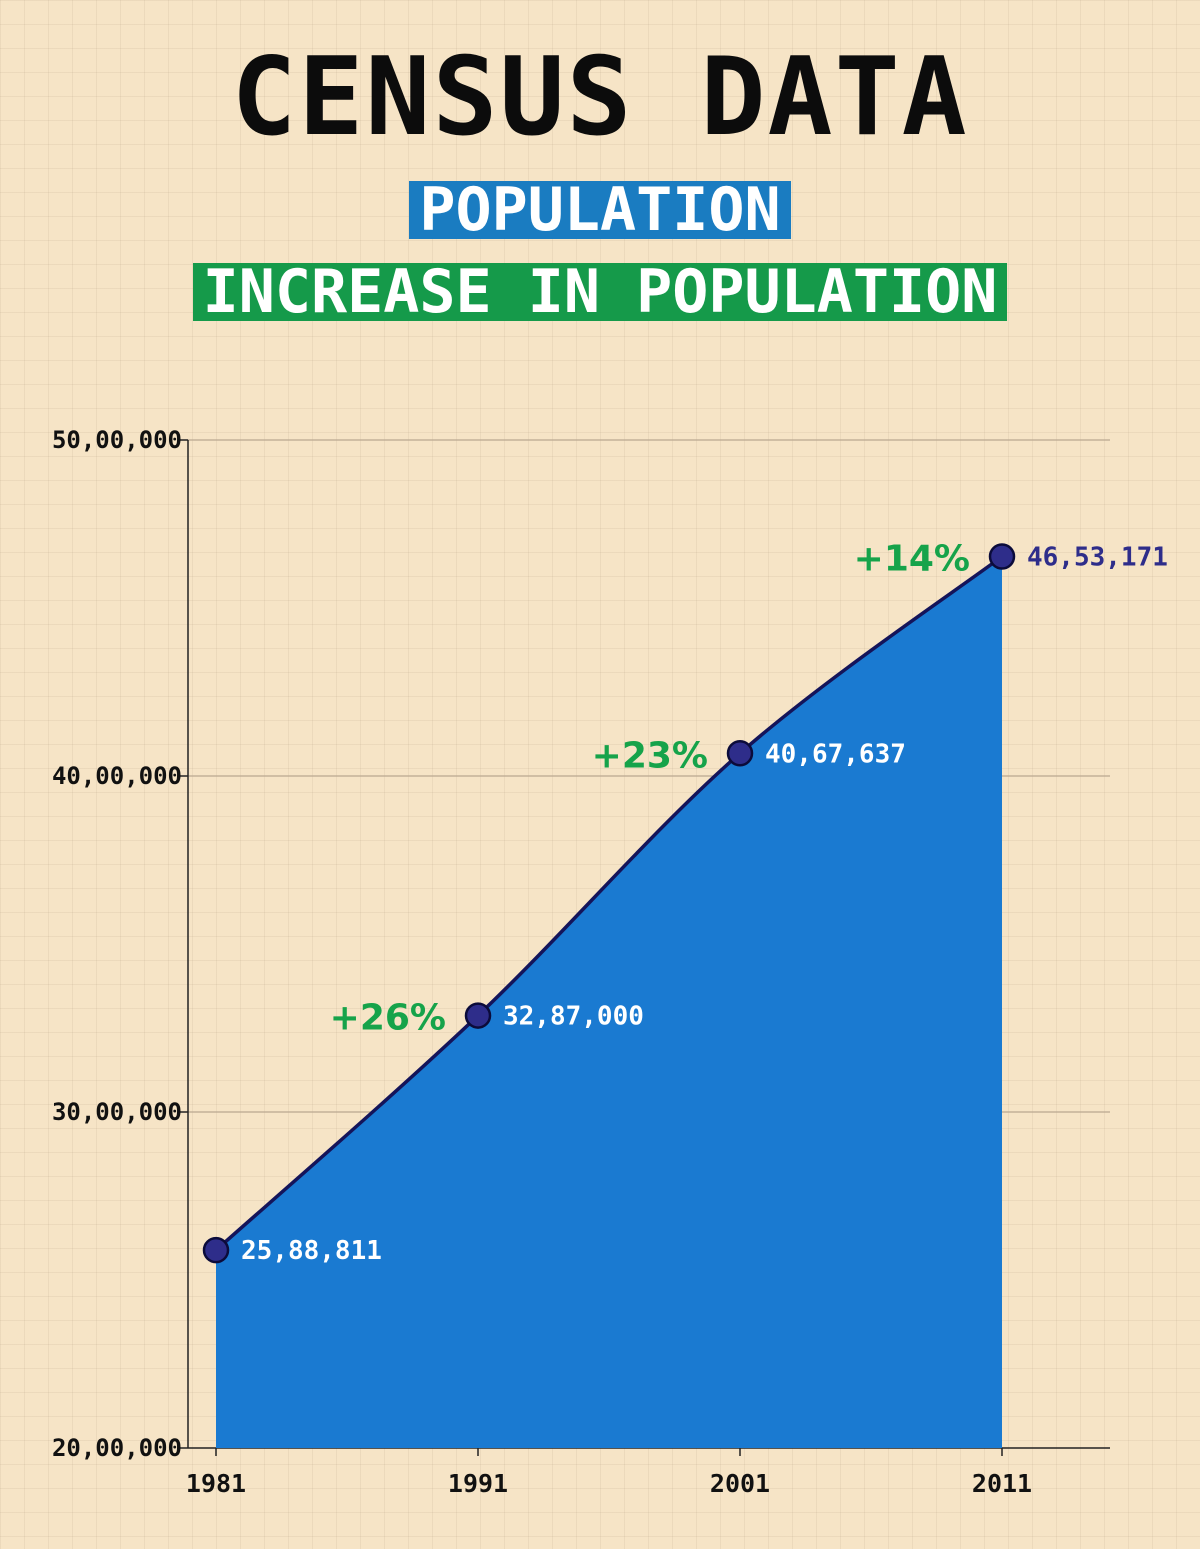 The height and width of the screenshot is (1549, 1200). Describe the element at coordinates (388, 1018) in the screenshot. I see `percent-change-label: +26%` at that location.